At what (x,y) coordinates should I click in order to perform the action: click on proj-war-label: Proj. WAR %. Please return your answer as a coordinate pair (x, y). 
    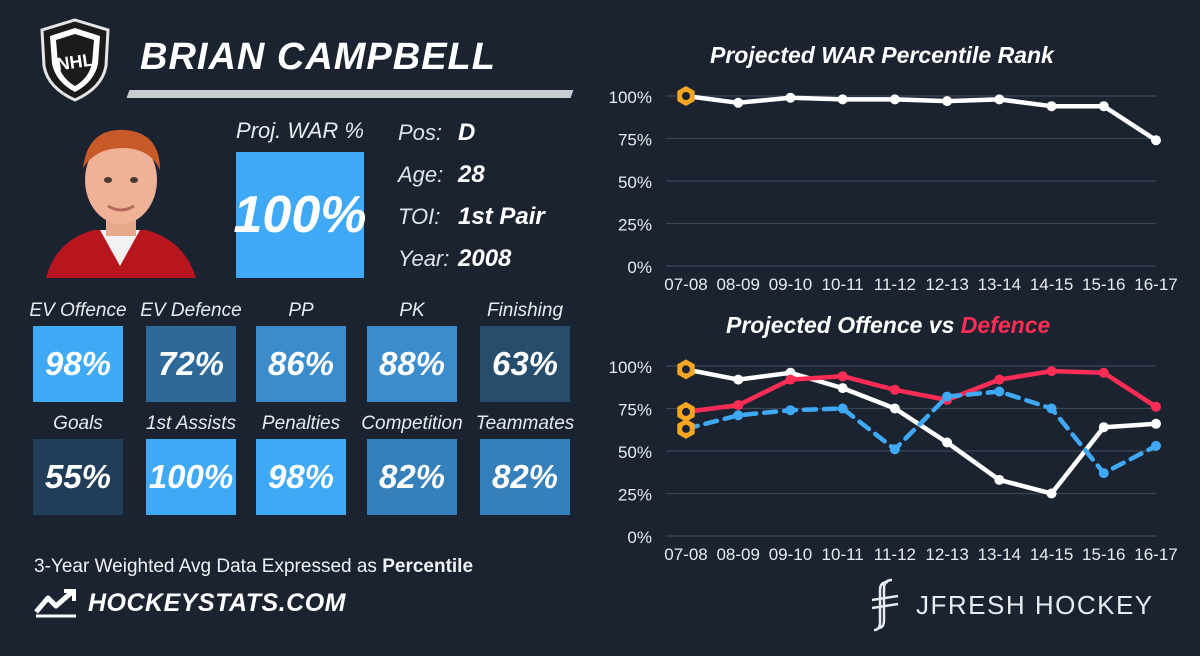
    Looking at the image, I should click on (300, 130).